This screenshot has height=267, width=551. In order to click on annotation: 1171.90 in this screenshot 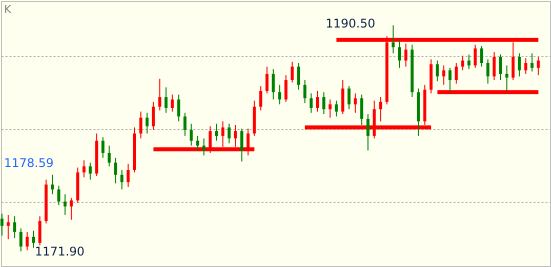, I will do `click(59, 251)`.